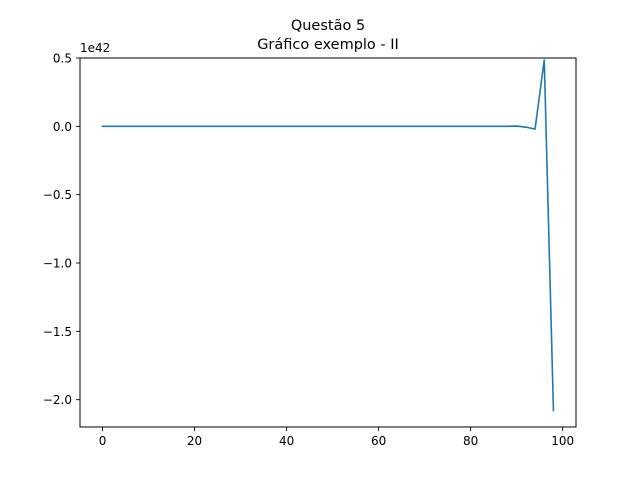 The width and height of the screenshot is (640, 480). Describe the element at coordinates (328, 45) in the screenshot. I see `chart-subtitle: Gráfico exemplo - II` at that location.